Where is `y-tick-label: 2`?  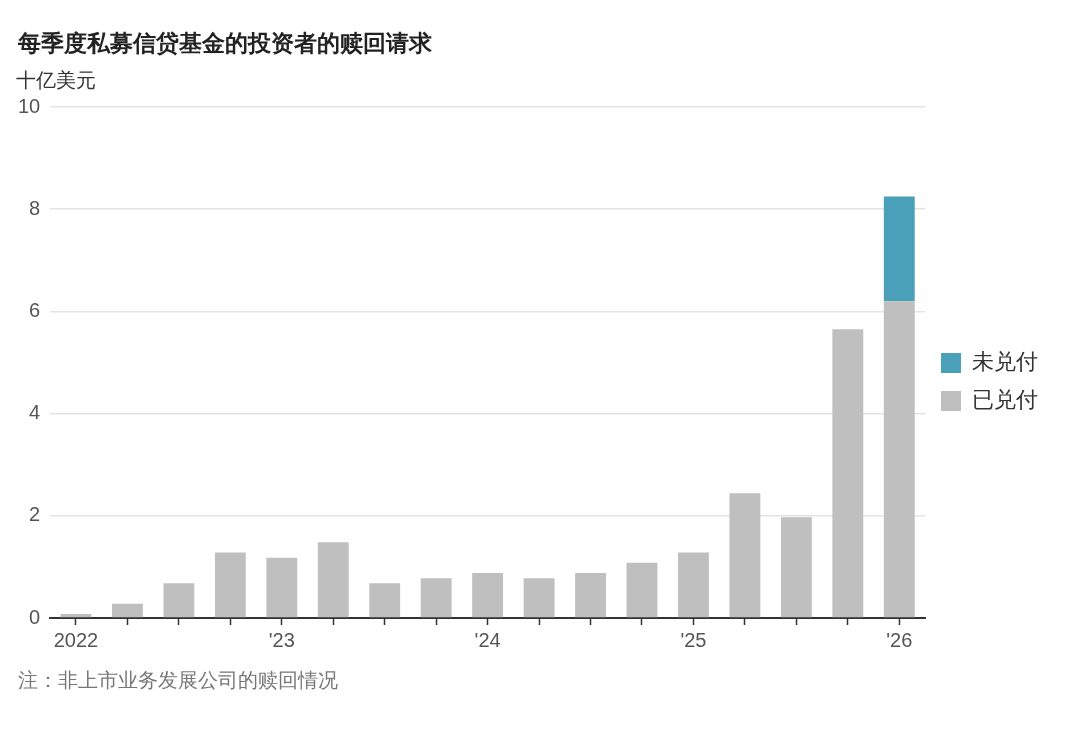 y-tick-label: 2 is located at coordinates (35, 514).